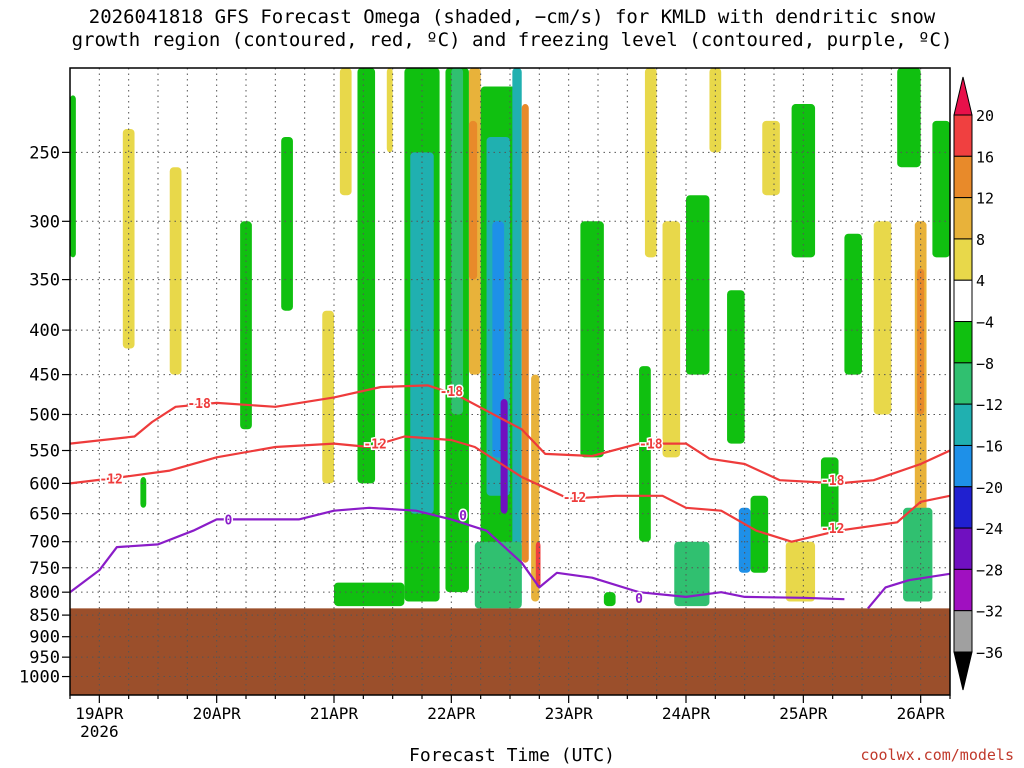 Image resolution: width=1024 pixels, height=768 pixels. I want to click on y-tick-label: 1000, so click(39, 678).